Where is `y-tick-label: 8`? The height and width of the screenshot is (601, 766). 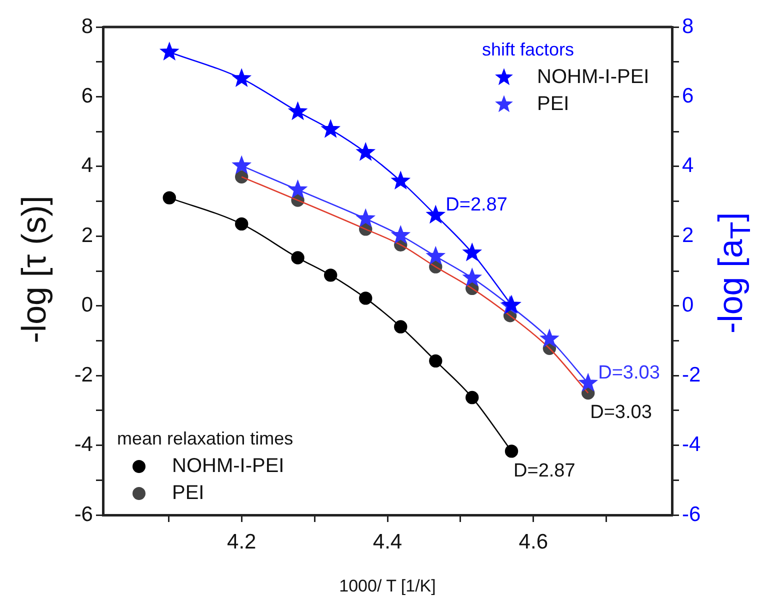 y-tick-label: 8 is located at coordinates (87, 26).